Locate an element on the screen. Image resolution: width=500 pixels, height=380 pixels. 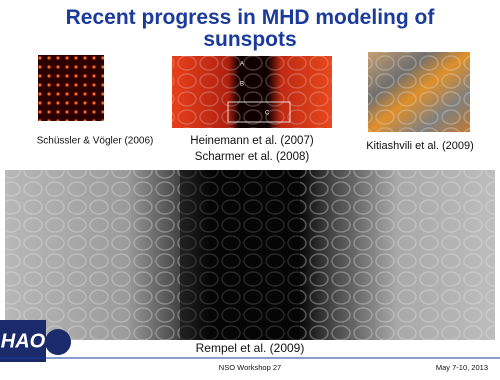
highlight-box is located at coordinates (259, 112).